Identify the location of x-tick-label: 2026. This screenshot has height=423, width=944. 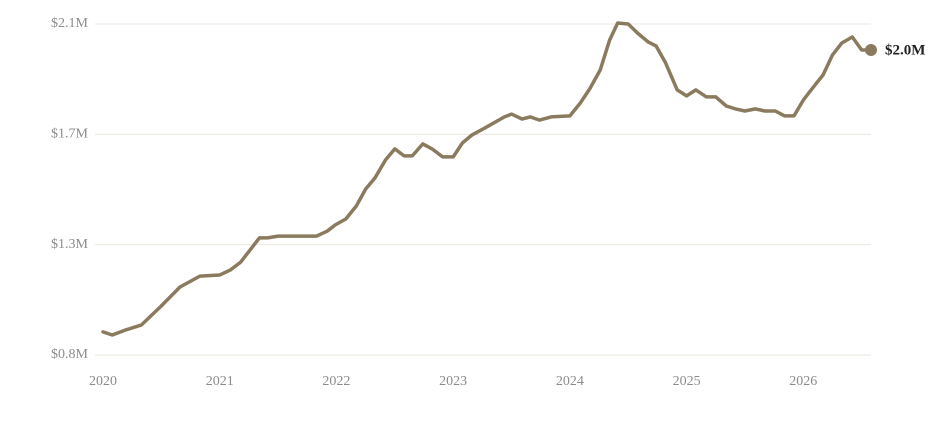
(803, 381).